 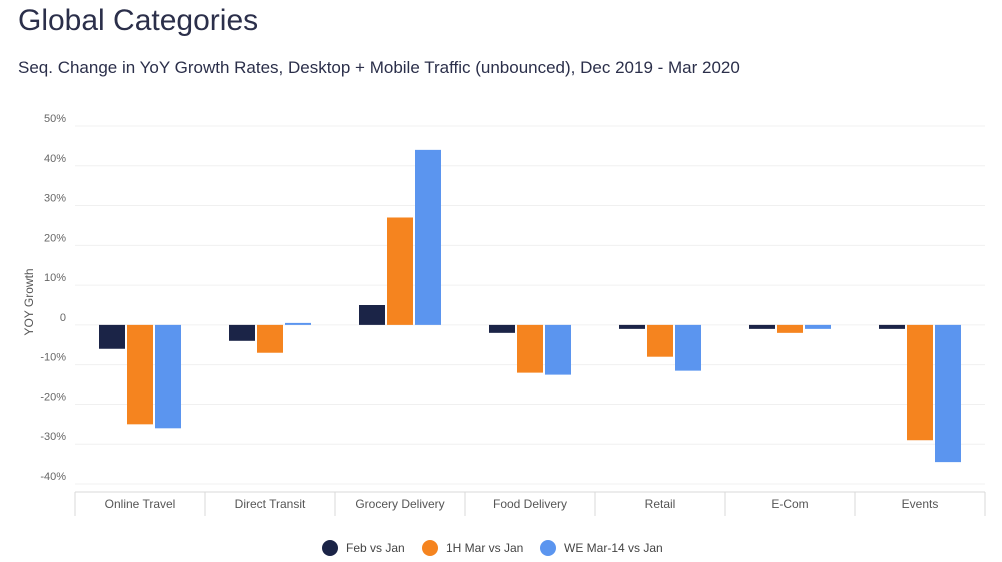 What do you see at coordinates (53, 298) in the screenshot?
I see `y-axis-ticks: 50% 40% 30% 20% 10% 0 -10% -20% -30% -40%` at bounding box center [53, 298].